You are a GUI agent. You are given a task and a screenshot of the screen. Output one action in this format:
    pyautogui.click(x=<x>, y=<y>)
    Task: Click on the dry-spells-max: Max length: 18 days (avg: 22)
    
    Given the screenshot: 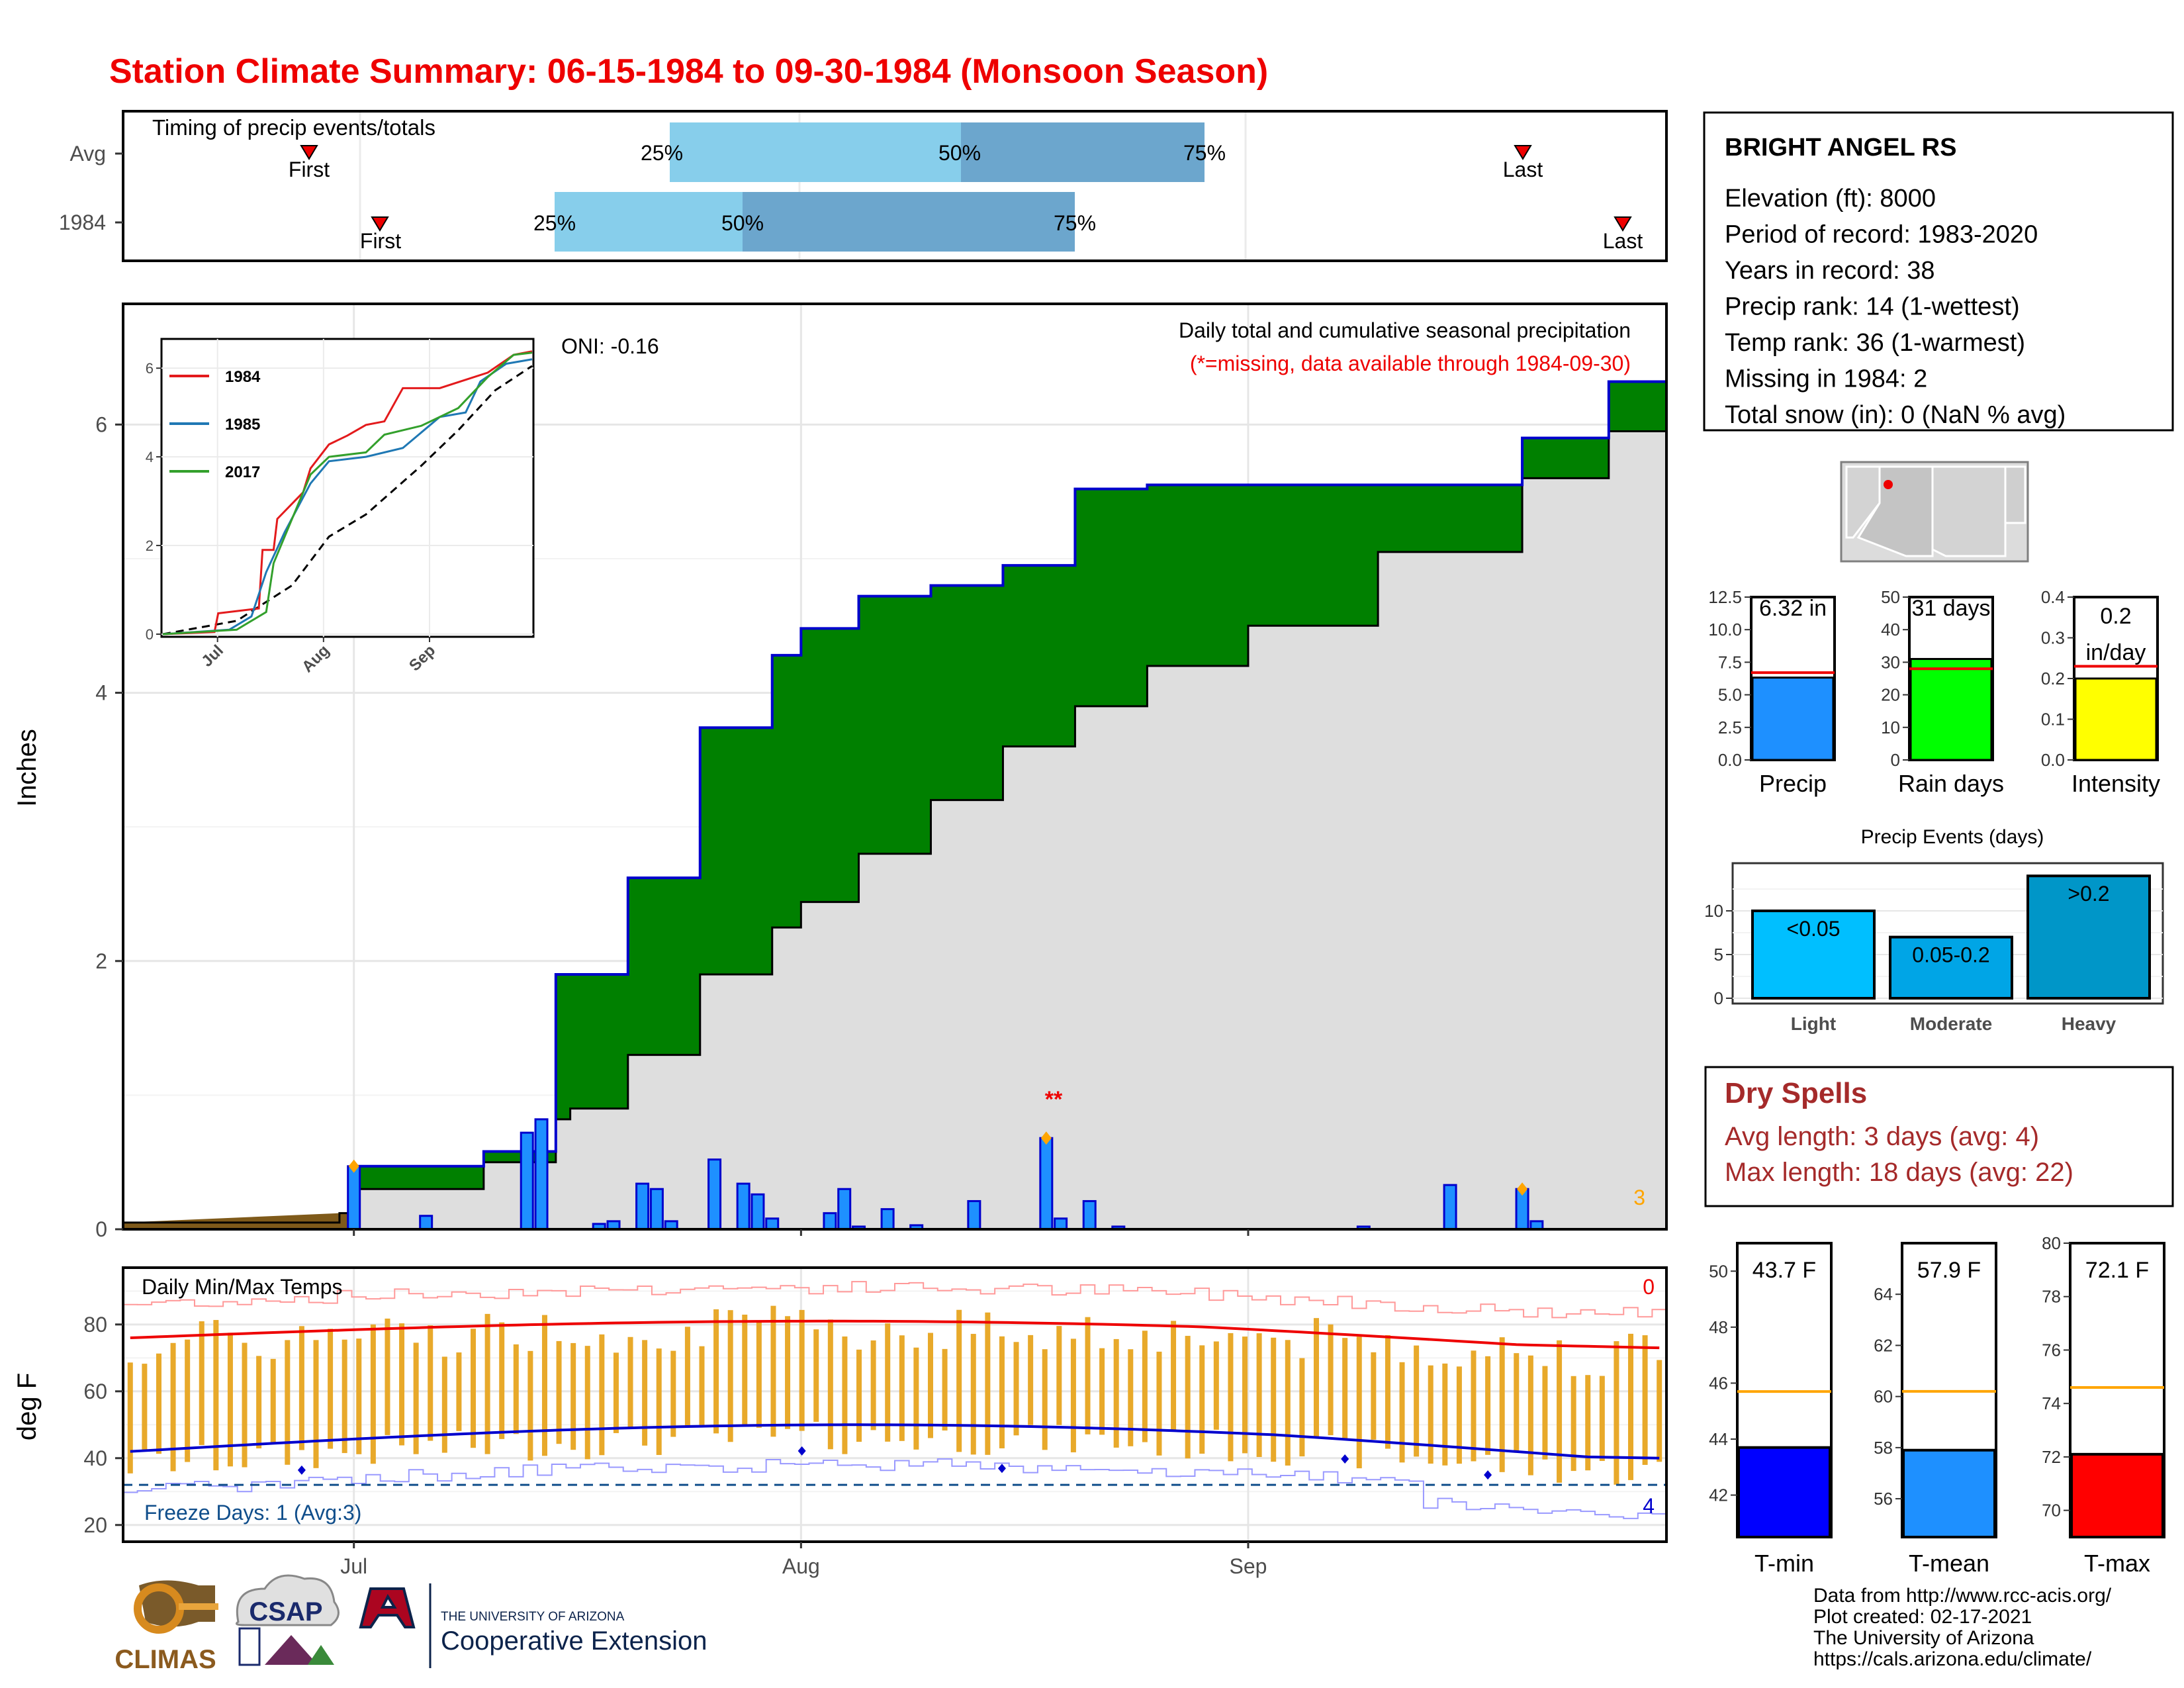 What is the action you would take?
    pyautogui.click(x=1899, y=1172)
    